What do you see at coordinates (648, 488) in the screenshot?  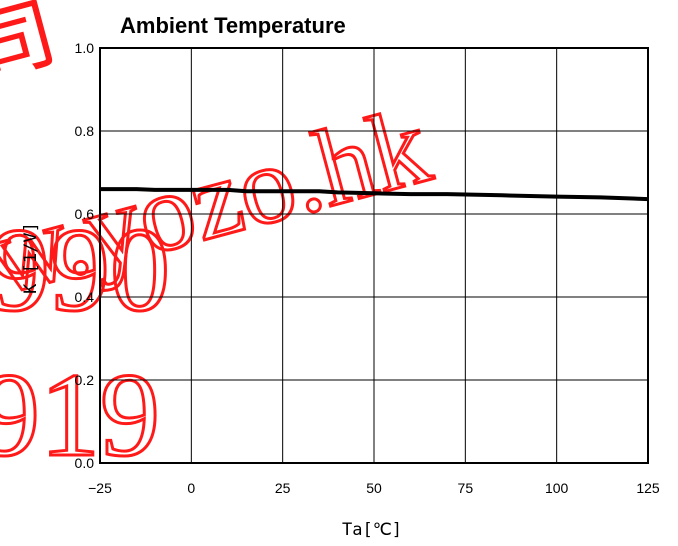 I see `x-tick-label: 125` at bounding box center [648, 488].